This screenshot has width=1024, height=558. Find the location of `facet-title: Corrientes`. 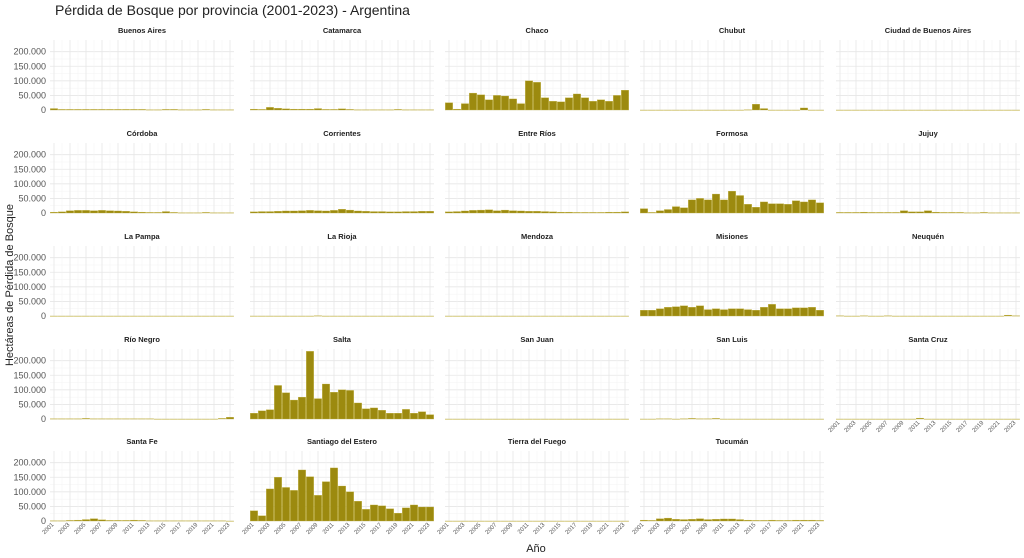

facet-title: Corrientes is located at coordinates (342, 133).